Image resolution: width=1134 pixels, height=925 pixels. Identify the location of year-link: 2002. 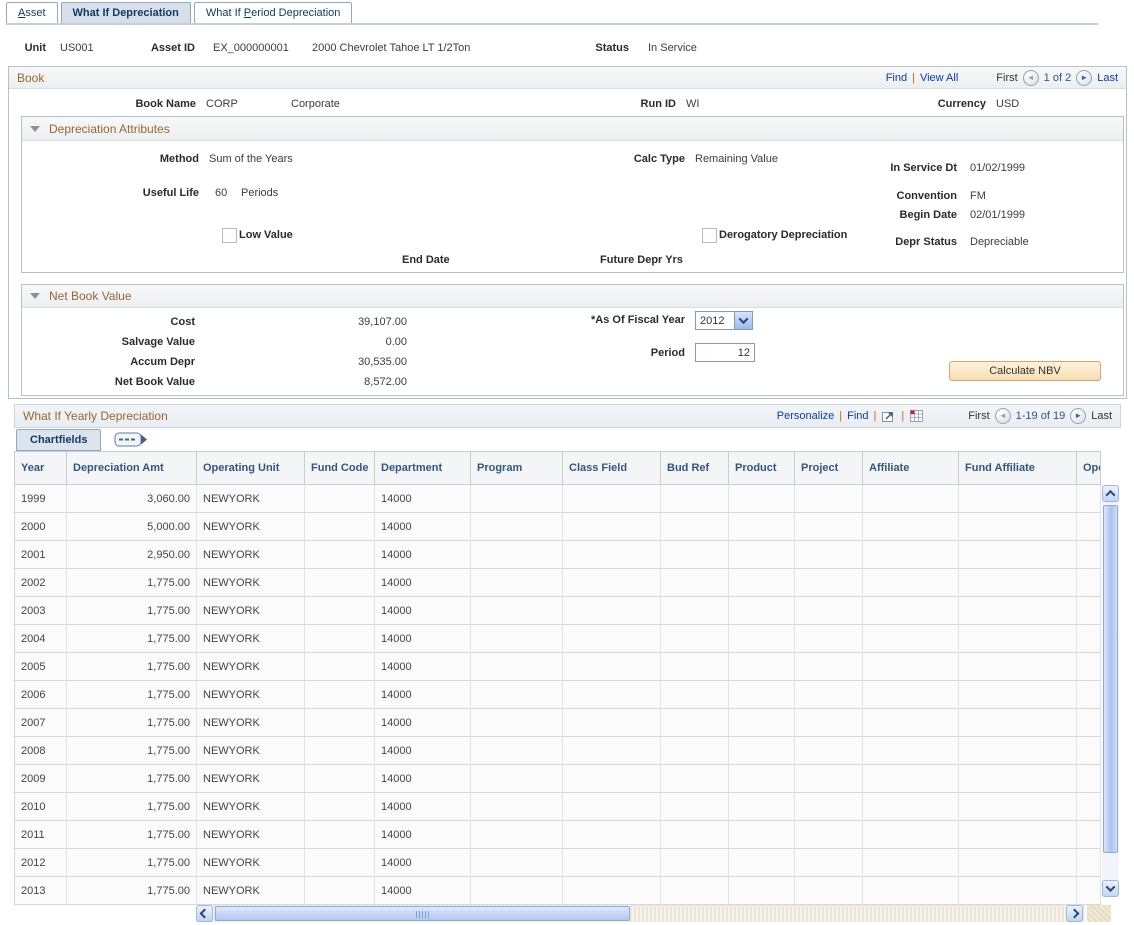
(40, 582).